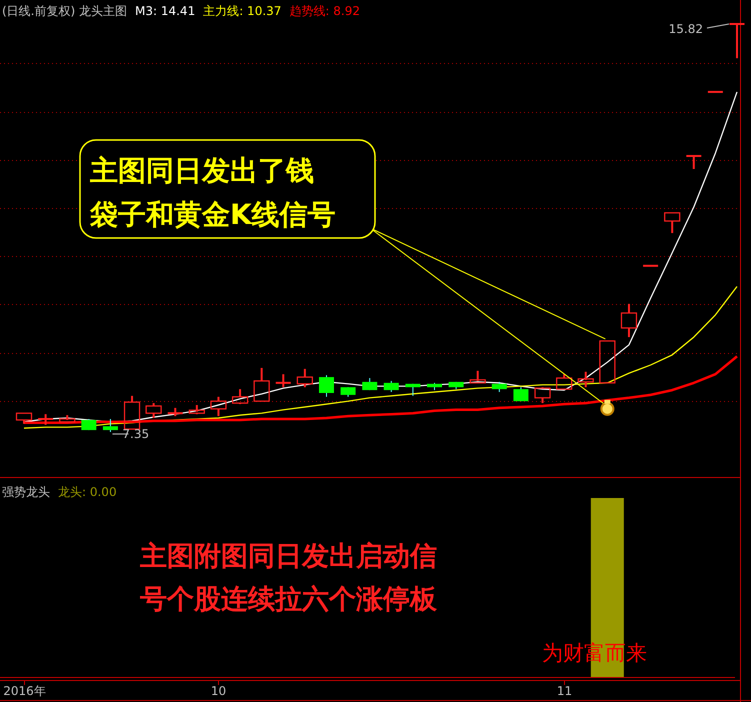 This screenshot has height=702, width=751. I want to click on annotation: 主图同日发出了钱袋子和黄金K线信号, so click(212, 192).